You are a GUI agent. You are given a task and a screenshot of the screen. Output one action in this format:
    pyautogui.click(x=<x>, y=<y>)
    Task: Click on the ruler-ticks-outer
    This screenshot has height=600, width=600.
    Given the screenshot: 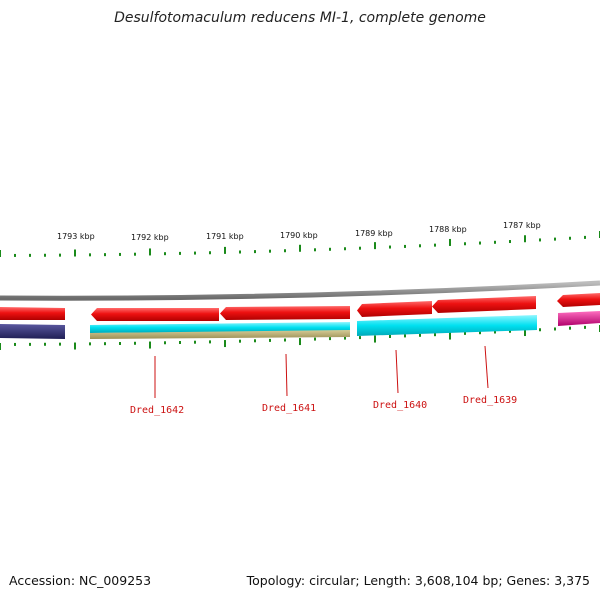 What is the action you would take?
    pyautogui.click(x=300, y=244)
    